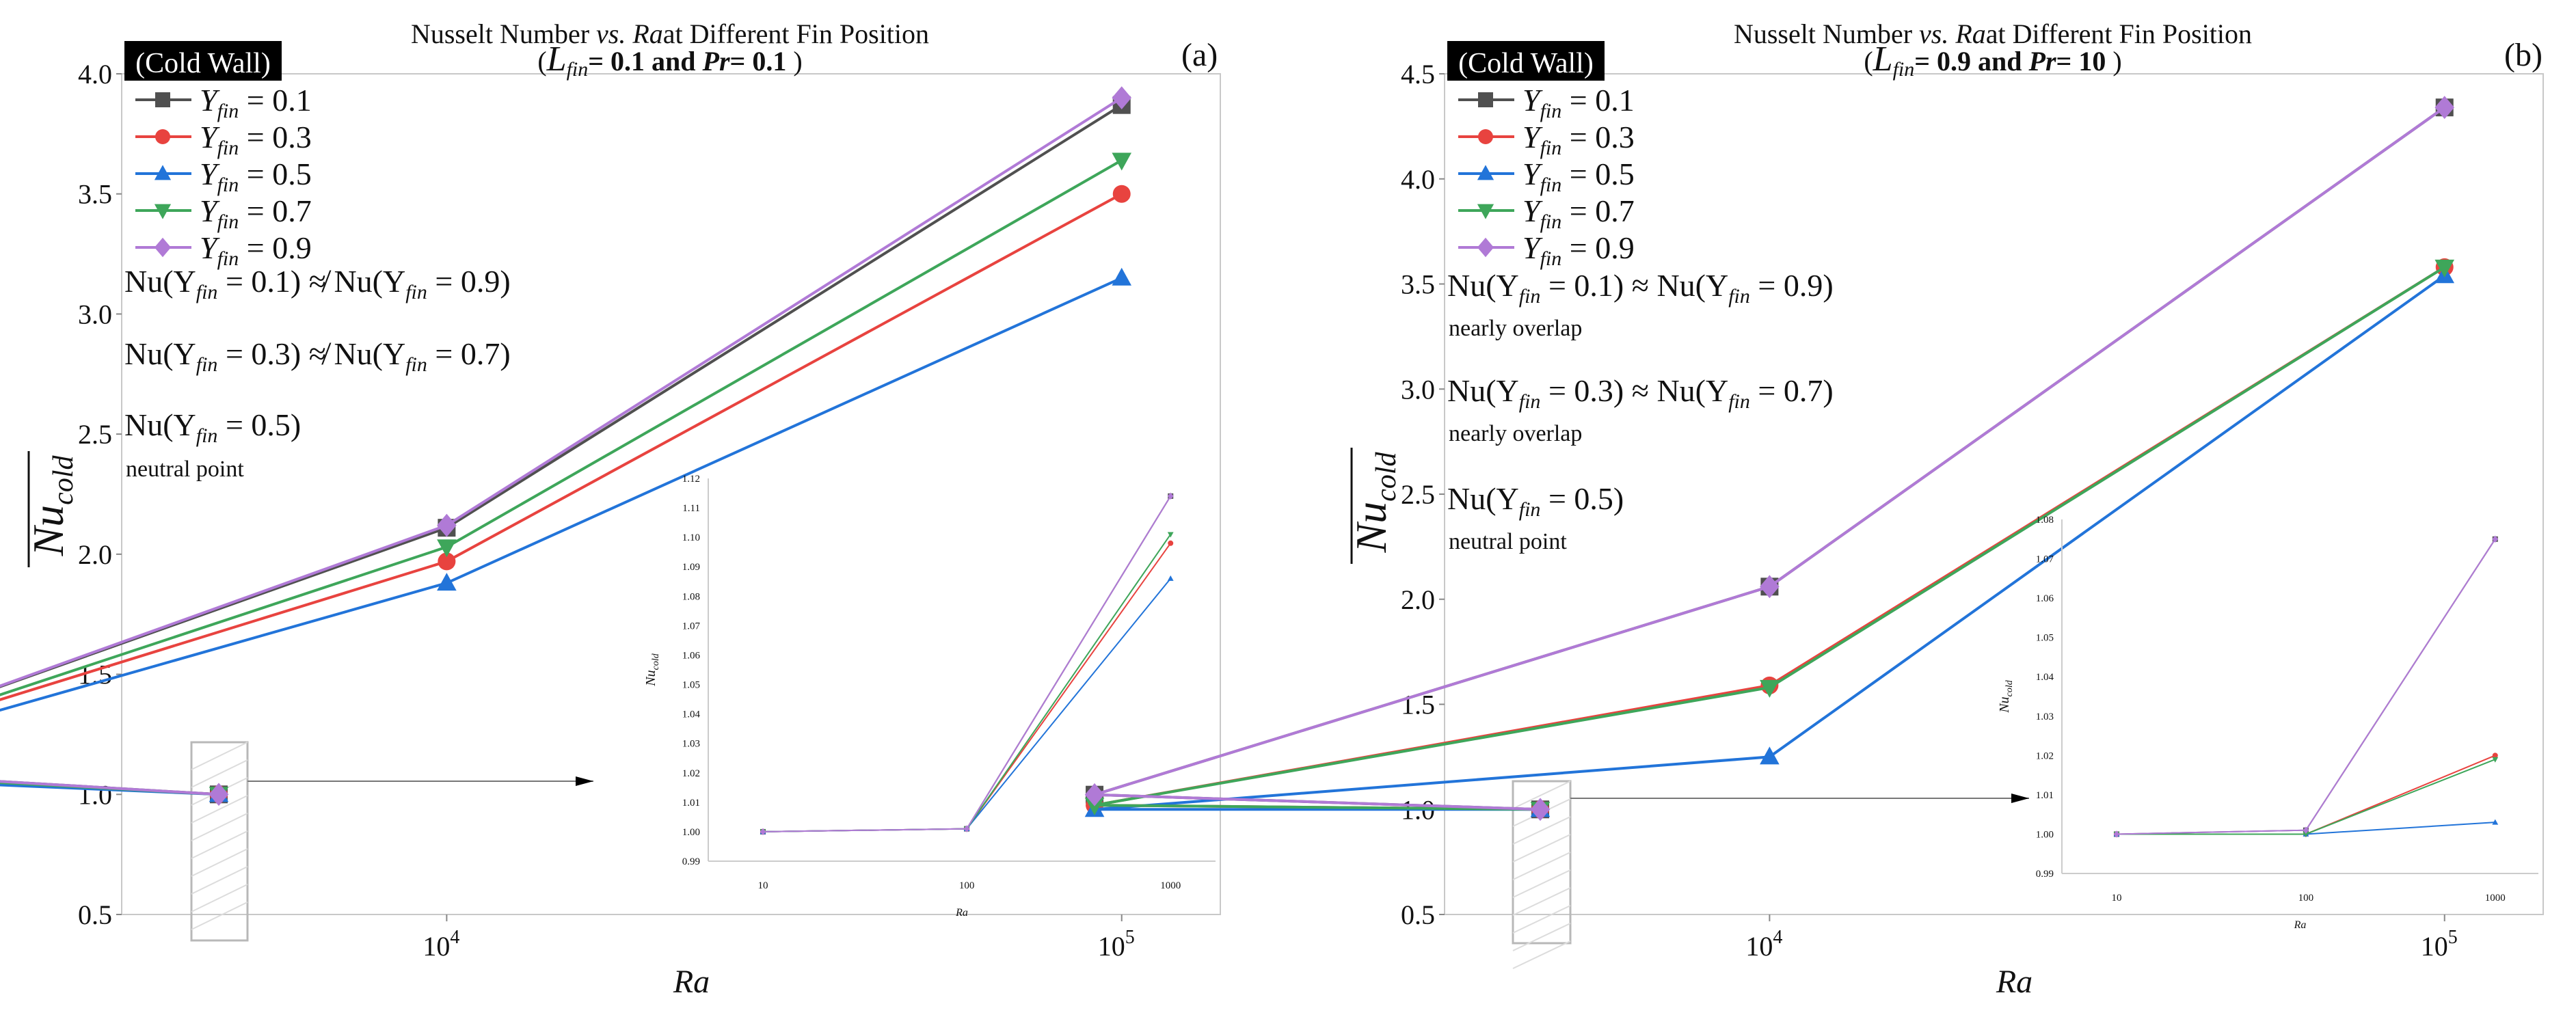  Describe the element at coordinates (454, 937) in the screenshot. I see `x-tick-exponent: 4` at that location.